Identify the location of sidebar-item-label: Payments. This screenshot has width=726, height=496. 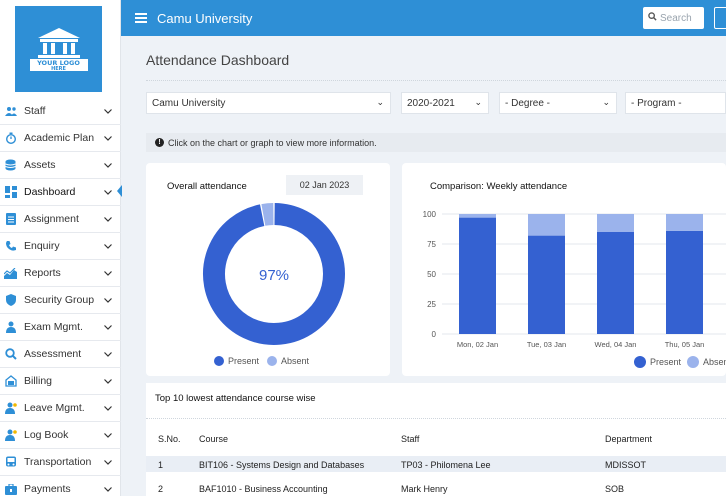
(47, 489).